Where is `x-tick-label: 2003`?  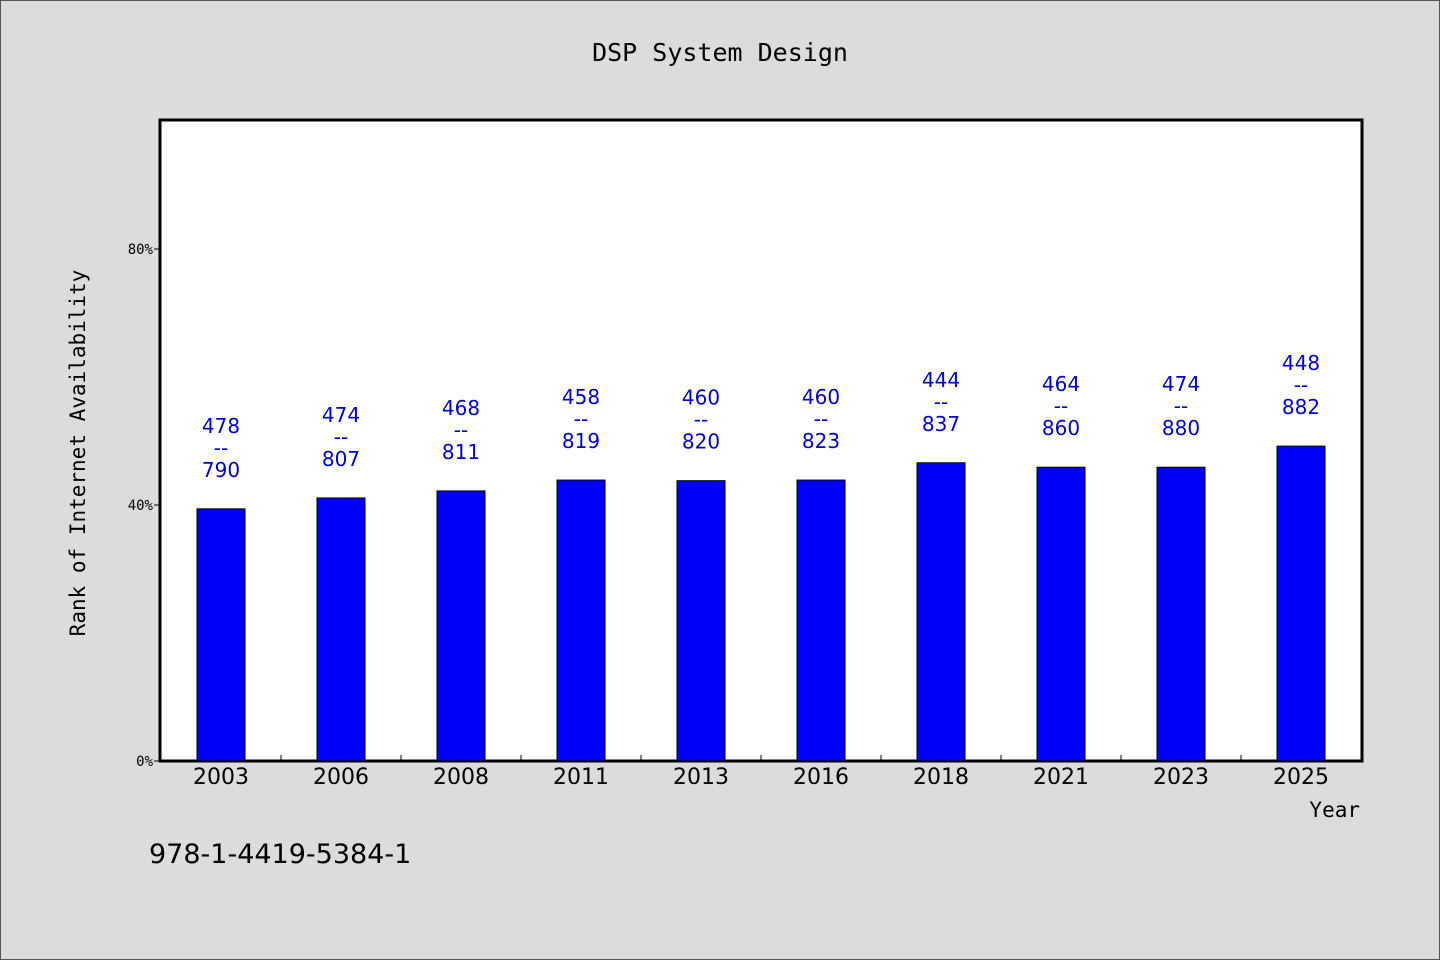 x-tick-label: 2003 is located at coordinates (221, 777).